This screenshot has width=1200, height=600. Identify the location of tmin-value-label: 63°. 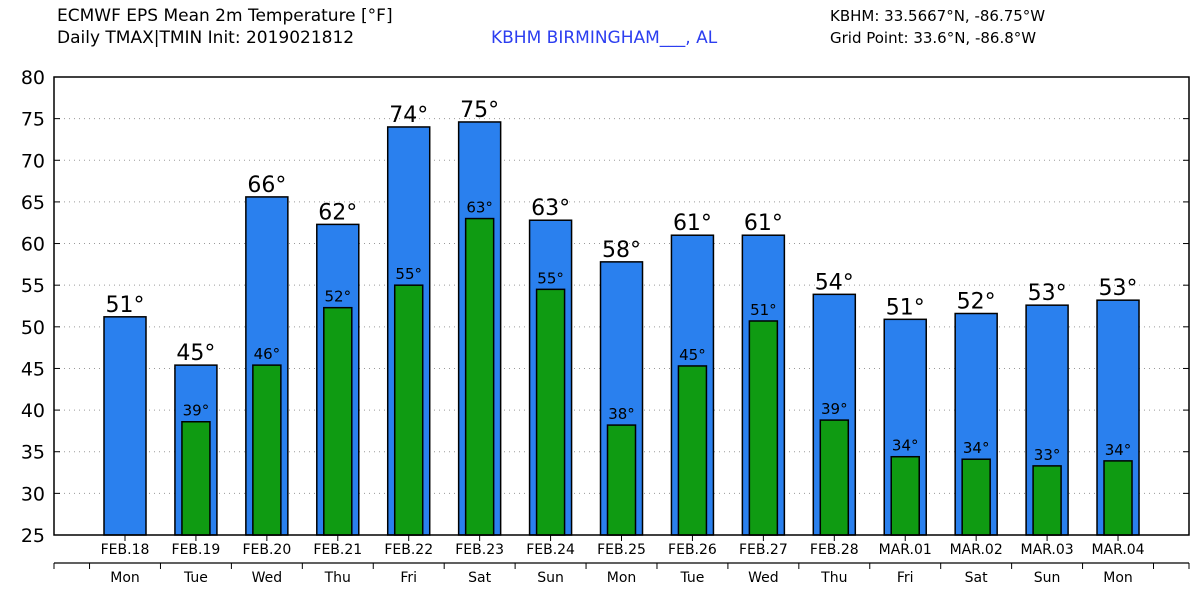
(479, 208).